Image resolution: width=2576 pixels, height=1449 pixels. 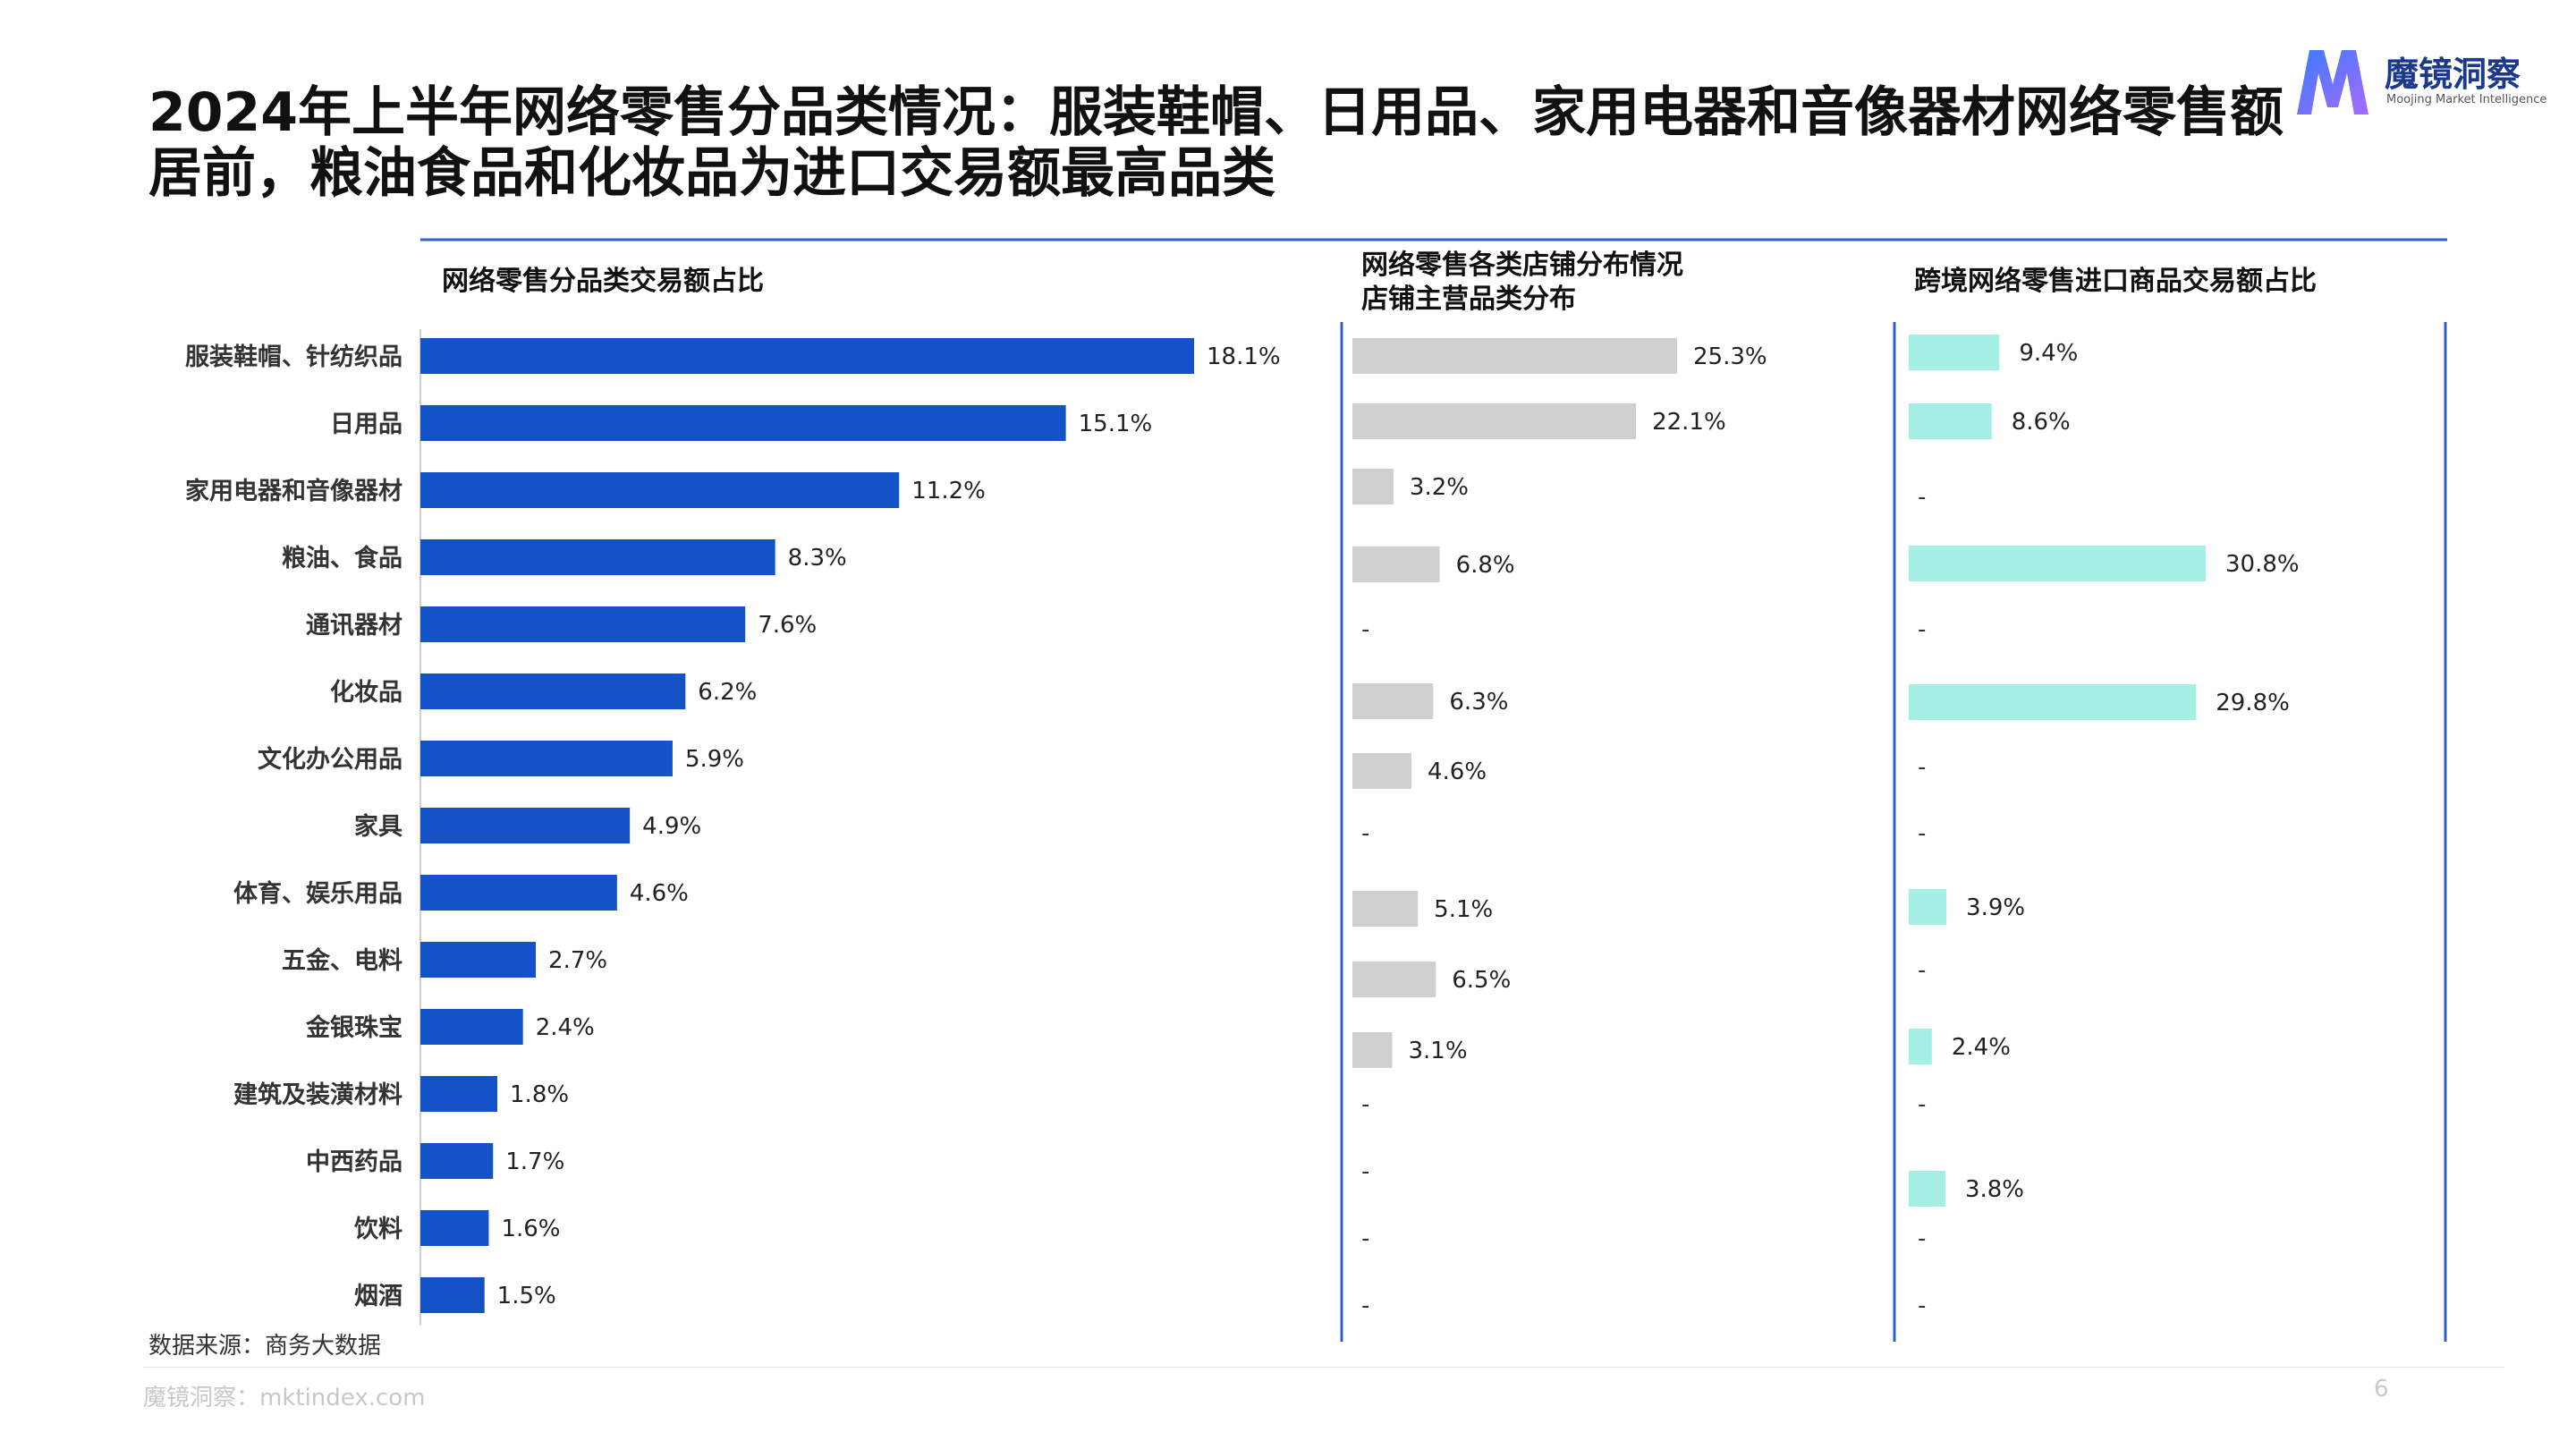 What do you see at coordinates (1994, 1189) in the screenshot?
I see `data-label: 3.8%` at bounding box center [1994, 1189].